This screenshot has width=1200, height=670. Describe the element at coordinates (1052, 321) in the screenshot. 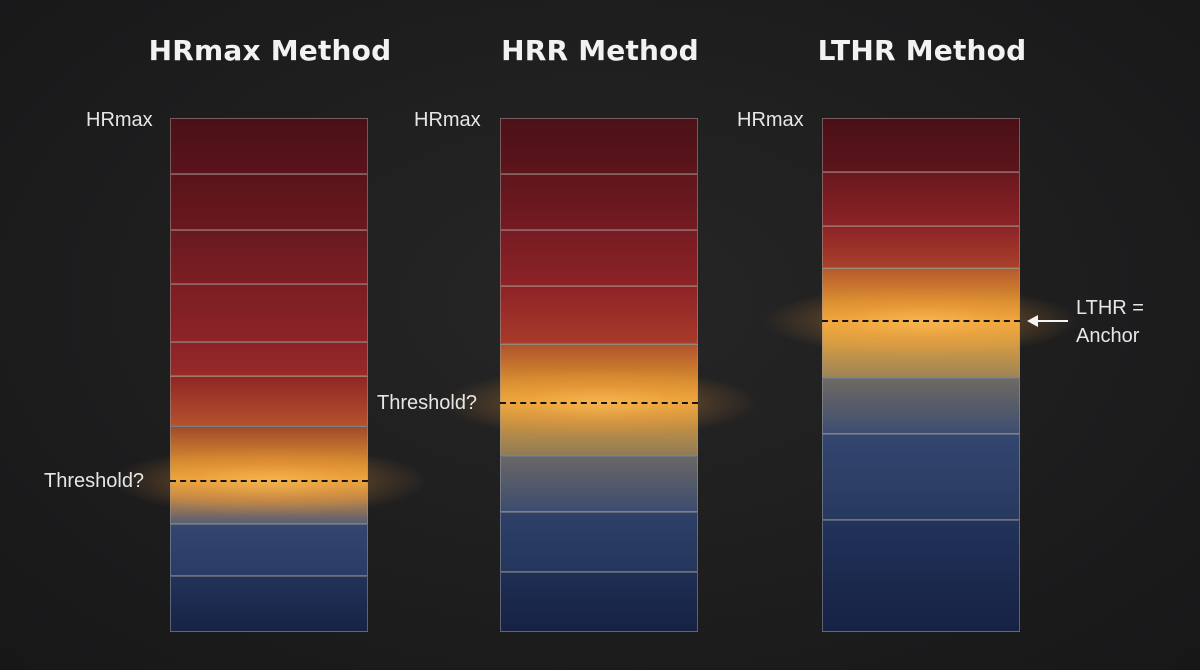

I see `anchor-arrow-shaft` at that location.